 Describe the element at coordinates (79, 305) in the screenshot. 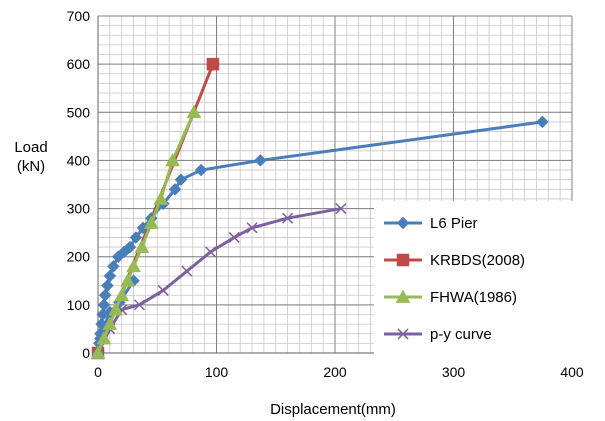

I see `y-tick-label: 100` at that location.